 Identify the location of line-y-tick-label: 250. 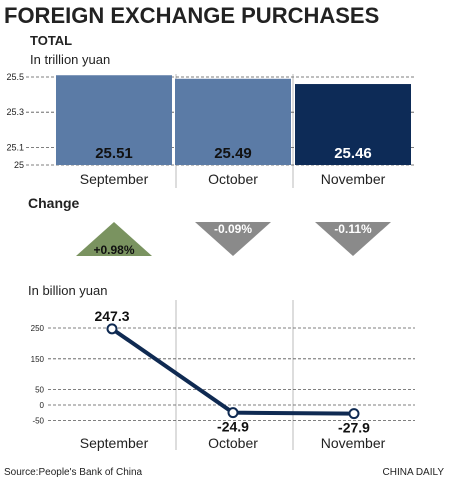
(38, 328).